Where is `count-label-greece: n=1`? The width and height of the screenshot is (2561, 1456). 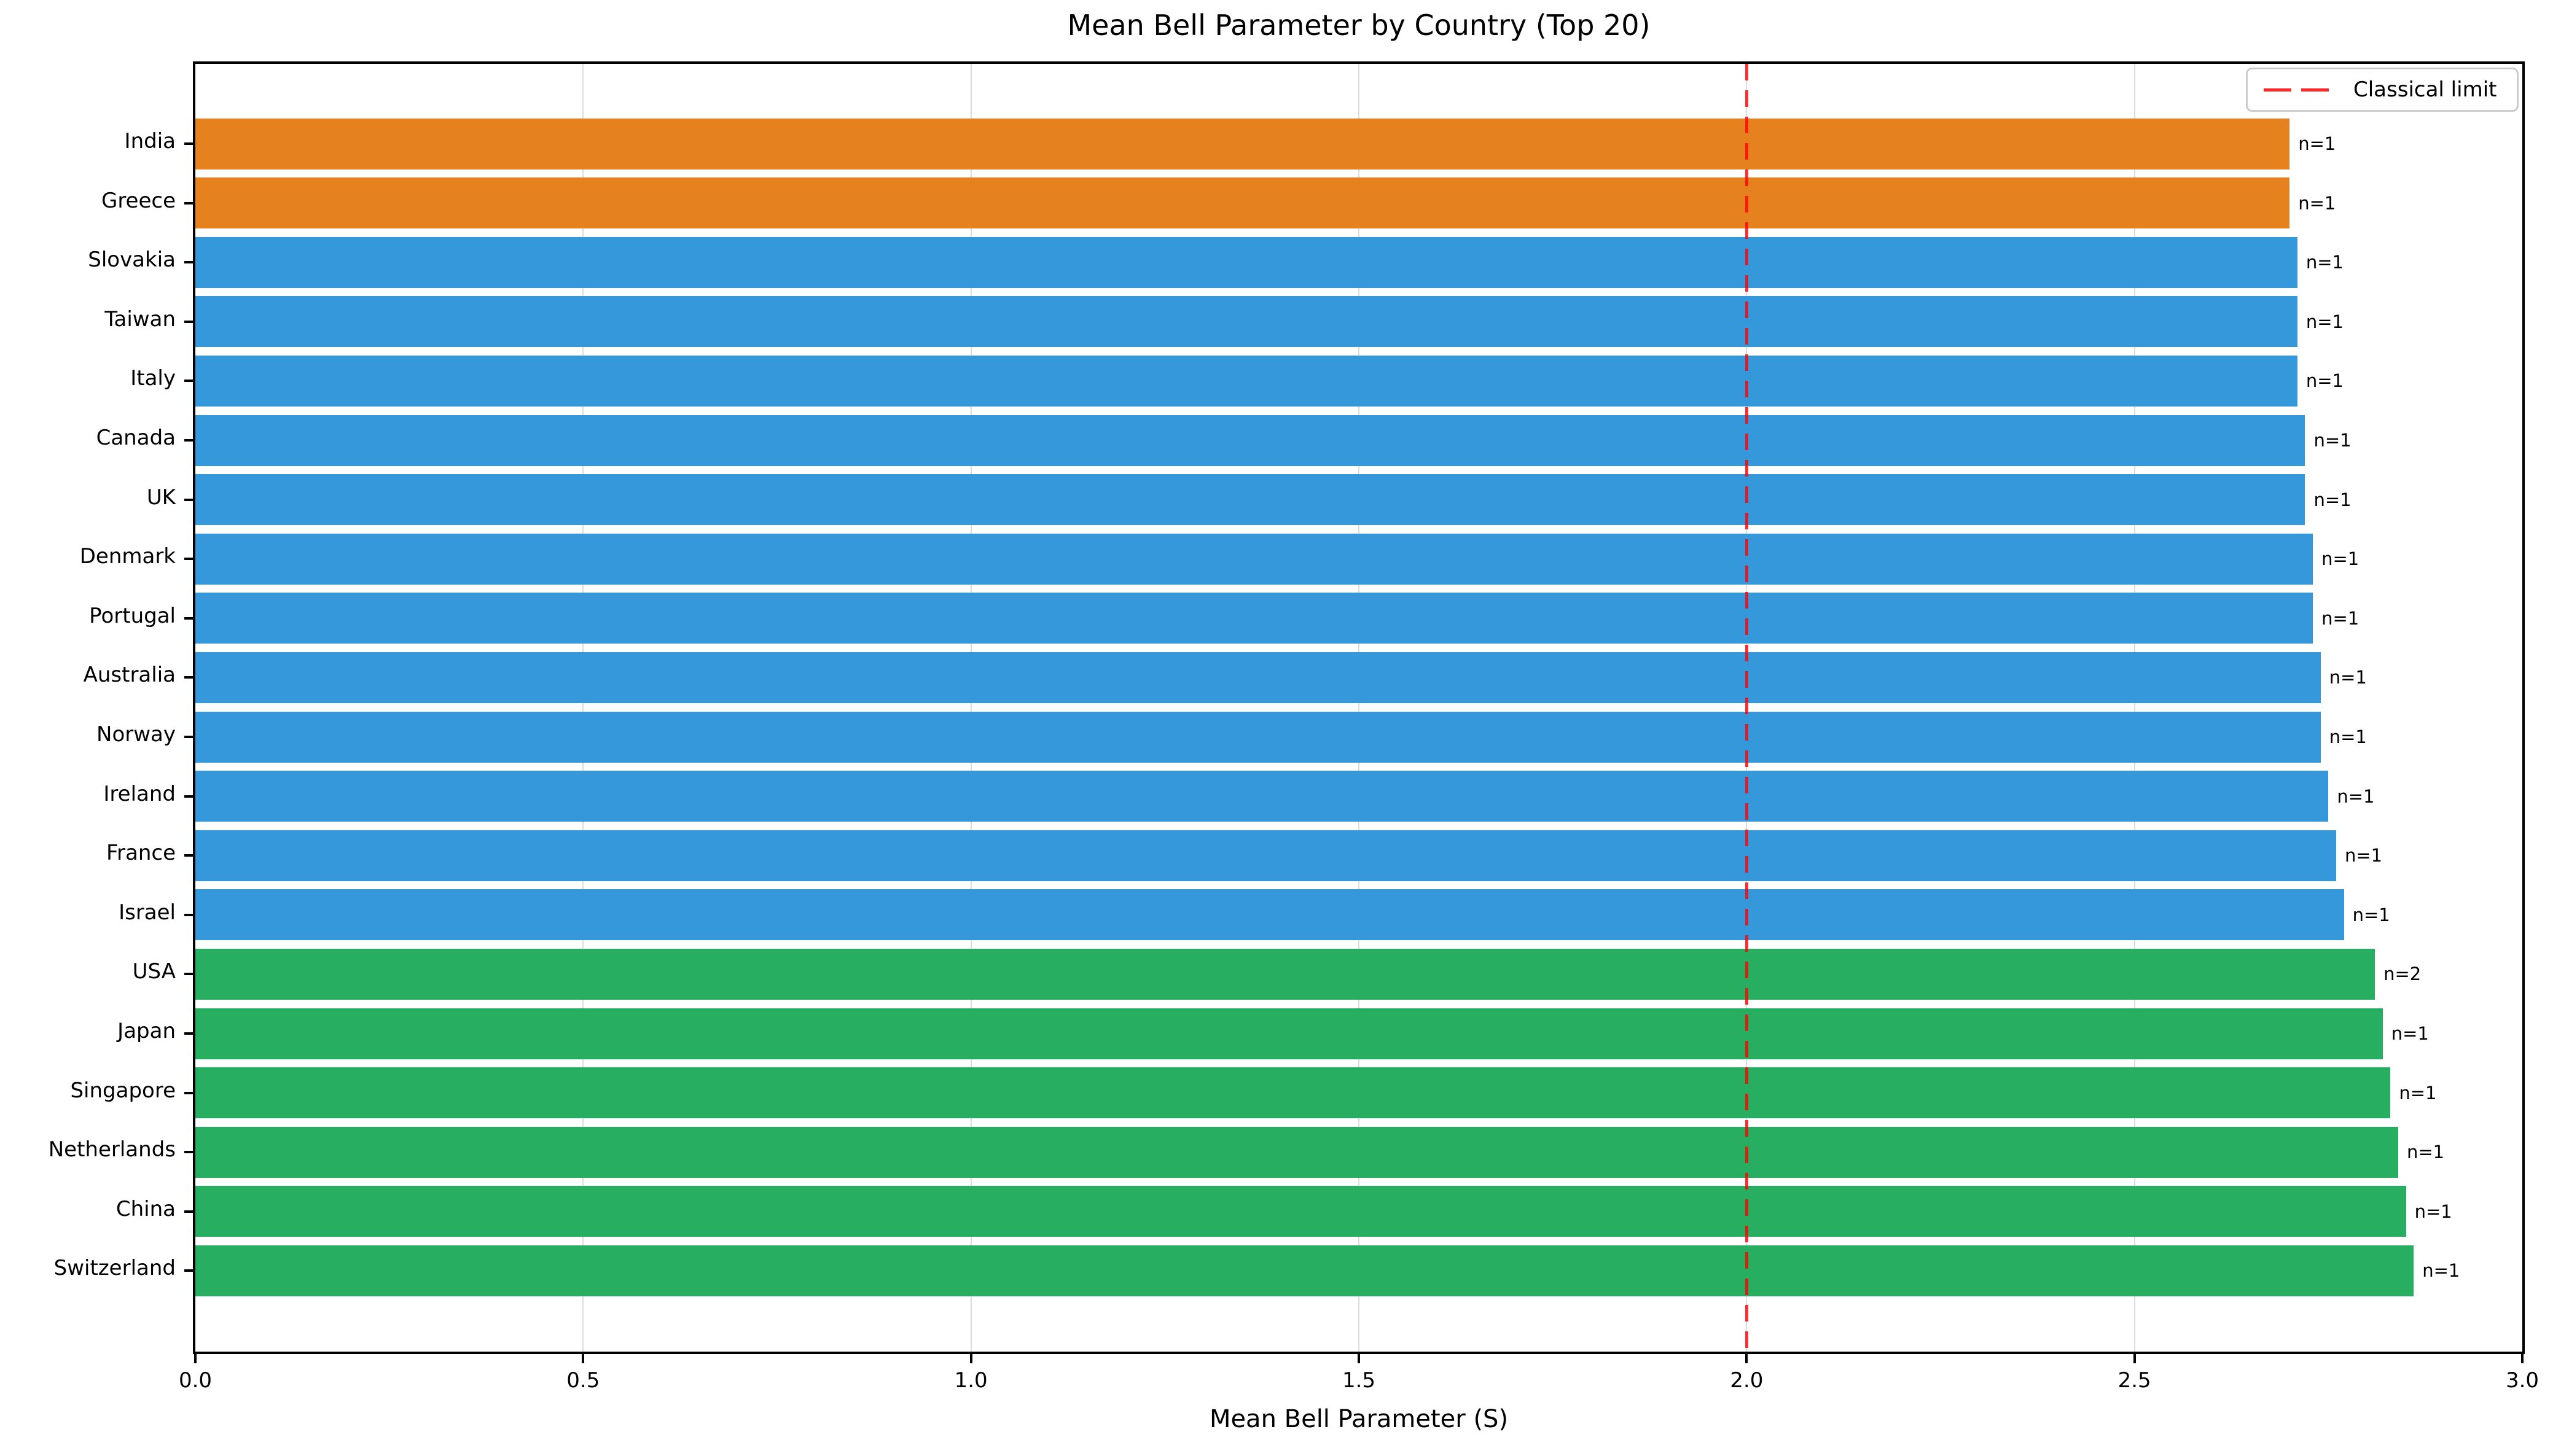 count-label-greece: n=1 is located at coordinates (2317, 203).